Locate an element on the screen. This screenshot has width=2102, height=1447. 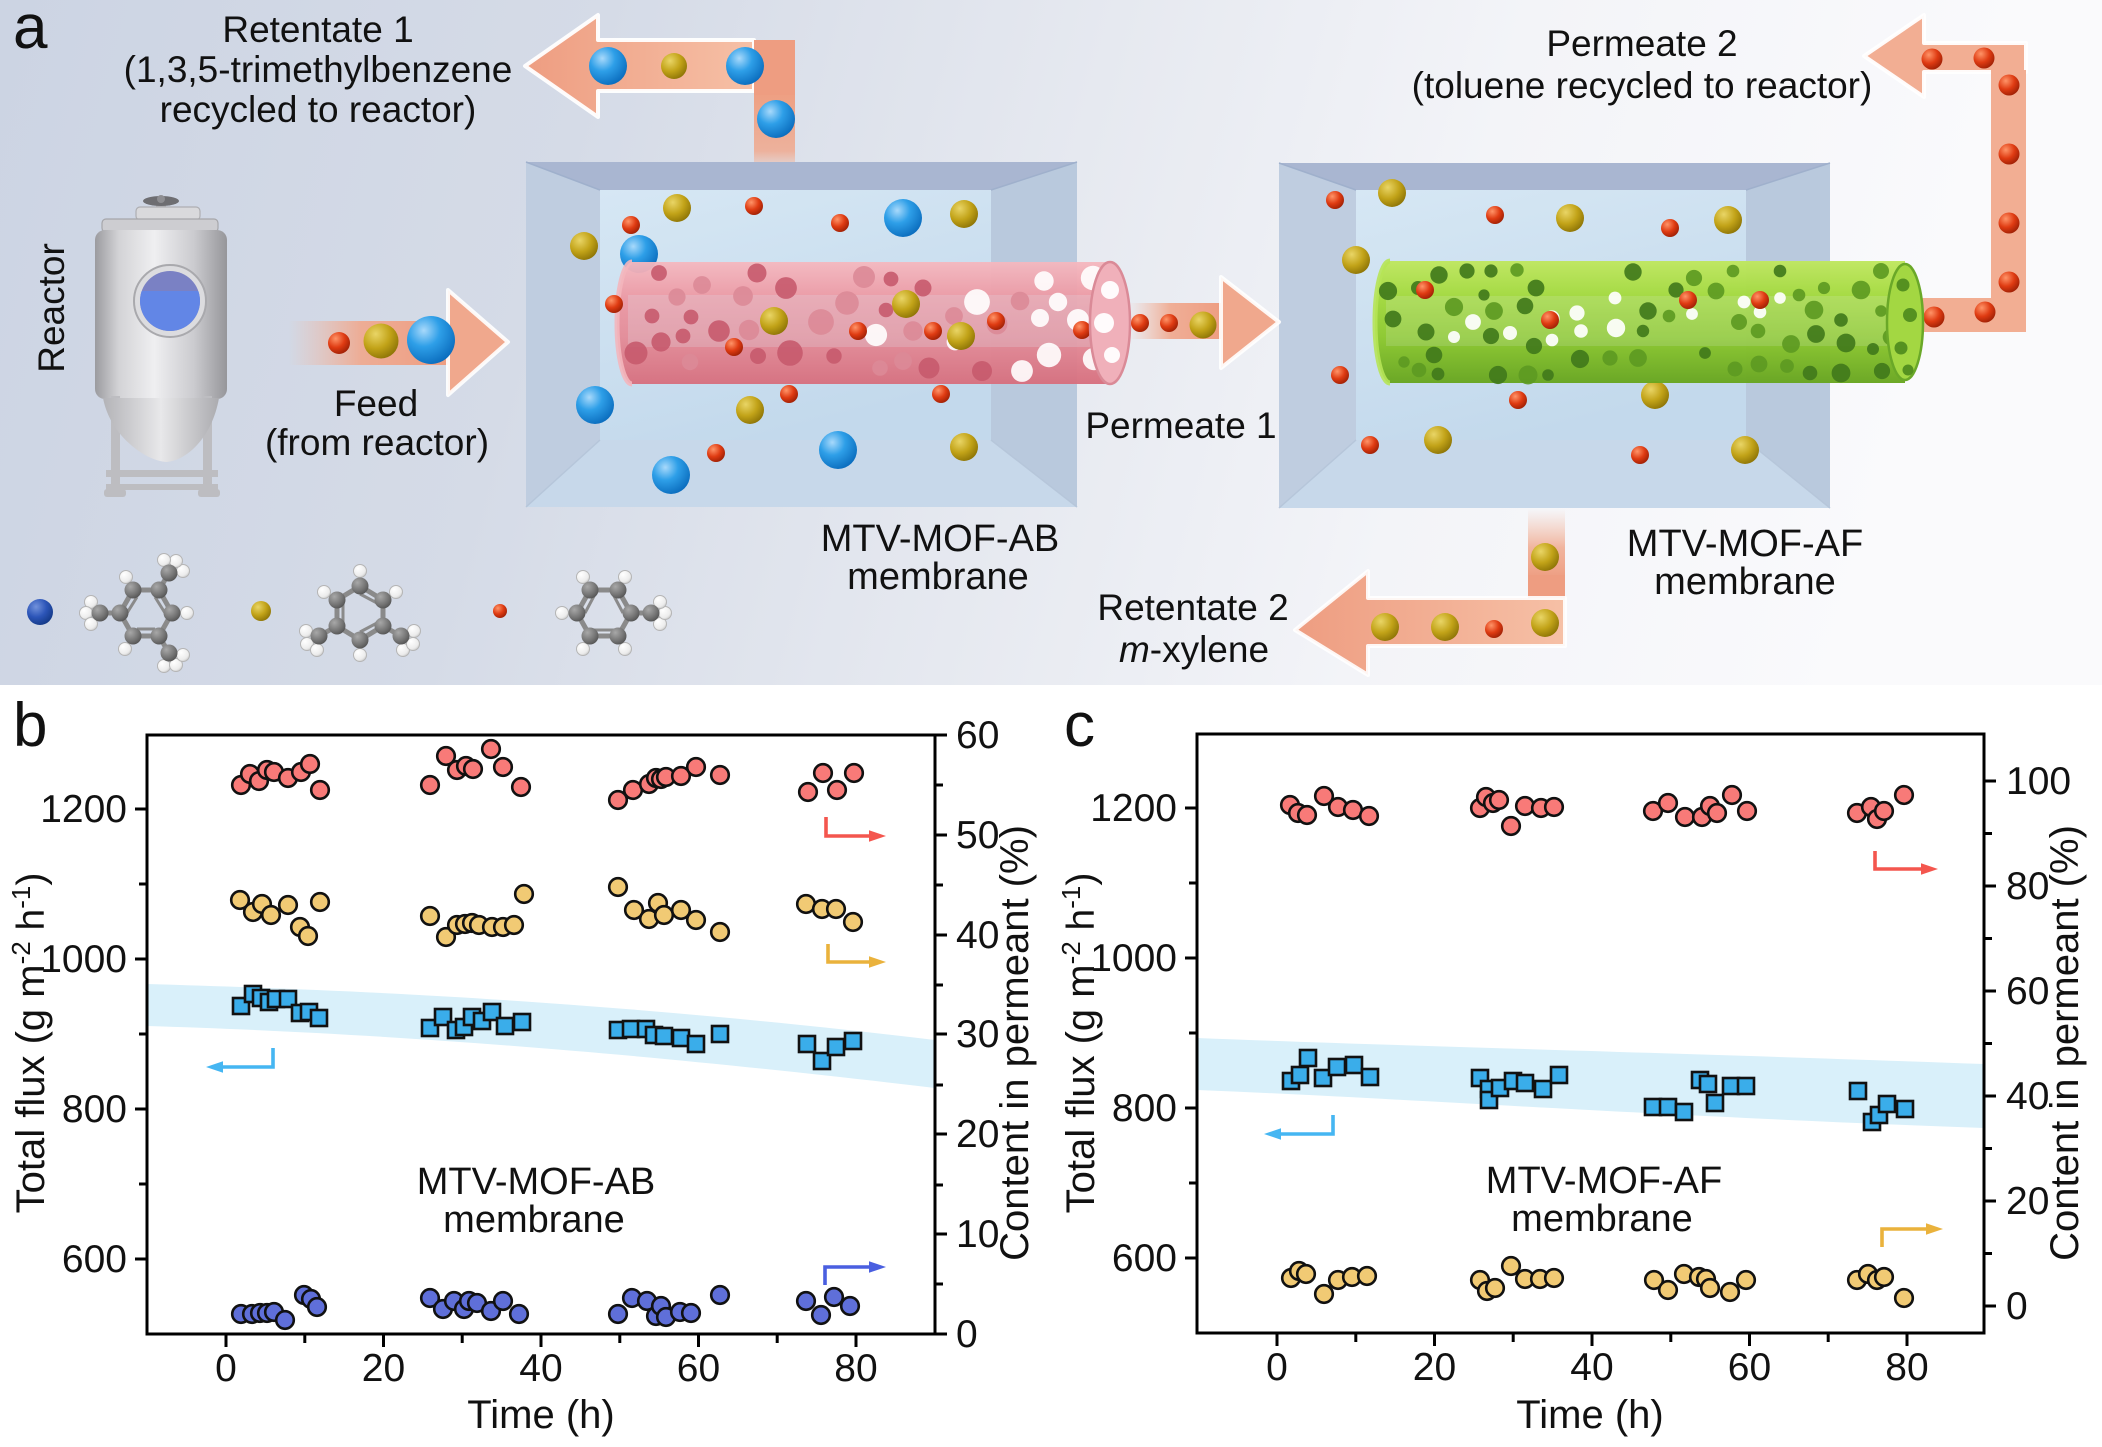
svg-text: (1,3,5-trimethylbenzene is located at coordinates (318, 69).